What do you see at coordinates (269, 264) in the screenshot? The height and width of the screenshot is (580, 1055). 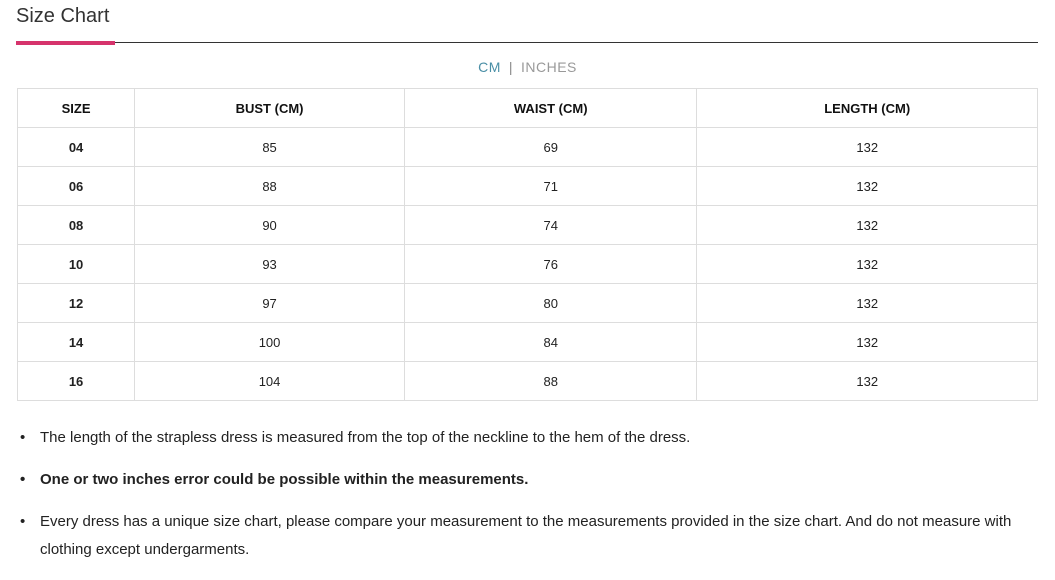 I see `table-cell: 93` at bounding box center [269, 264].